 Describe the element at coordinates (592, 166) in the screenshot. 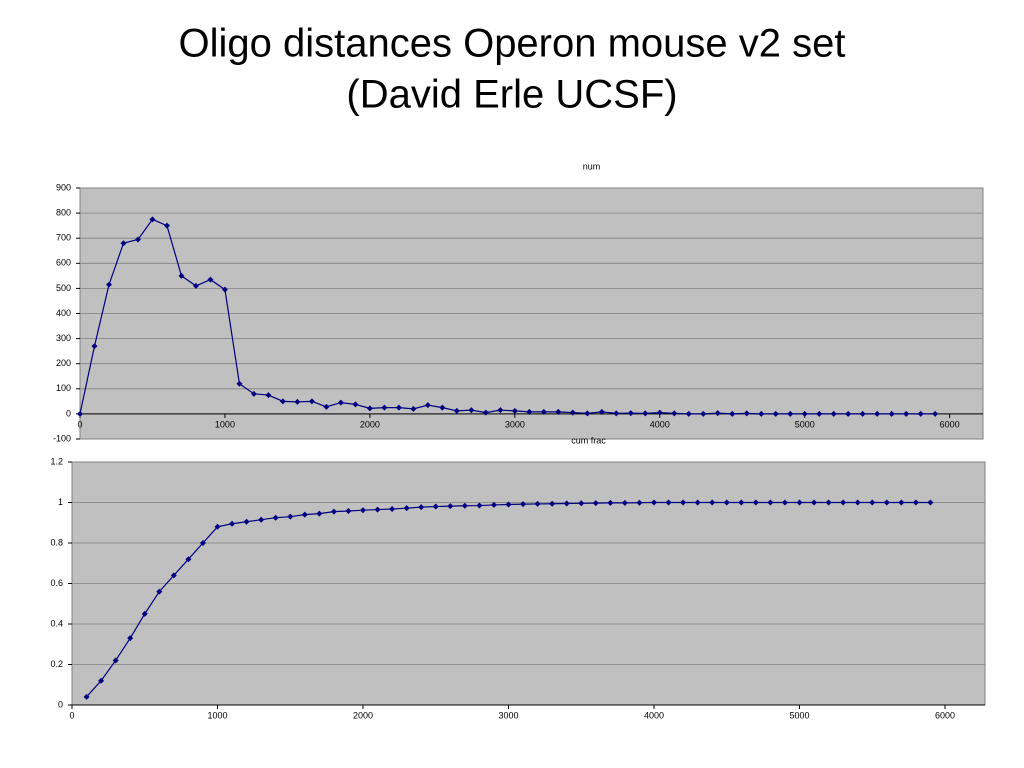

I see `chart-title: num` at that location.